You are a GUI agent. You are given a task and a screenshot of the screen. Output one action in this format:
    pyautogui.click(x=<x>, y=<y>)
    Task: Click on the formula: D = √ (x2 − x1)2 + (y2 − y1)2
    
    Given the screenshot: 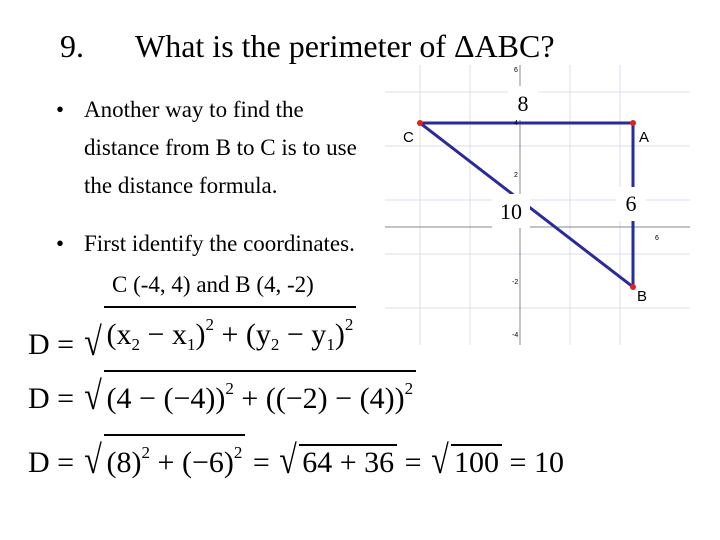 What is the action you would take?
    pyautogui.click(x=192, y=334)
    